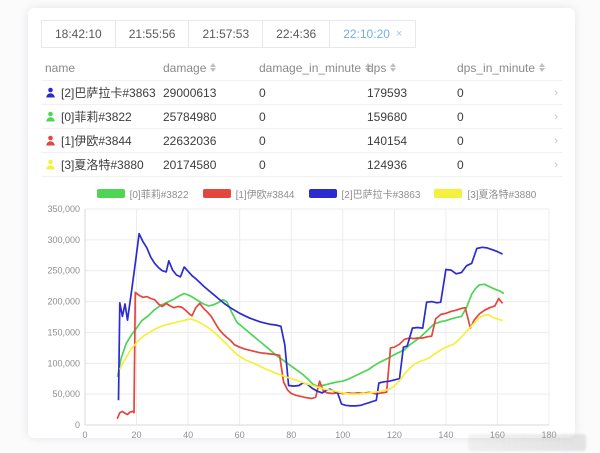 The image size is (600, 453). Describe the element at coordinates (412, 68) in the screenshot. I see `column-header-dps: dps` at that location.